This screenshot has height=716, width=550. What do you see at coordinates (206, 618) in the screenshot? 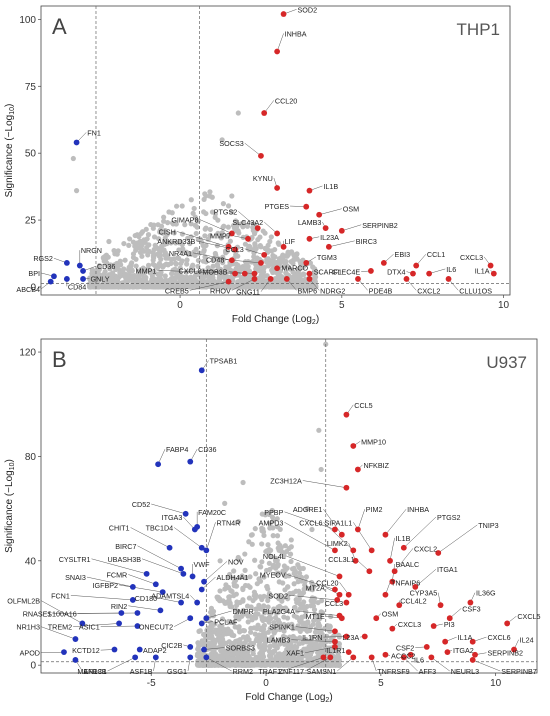
I see `gene-point-dmpr` at bounding box center [206, 618].